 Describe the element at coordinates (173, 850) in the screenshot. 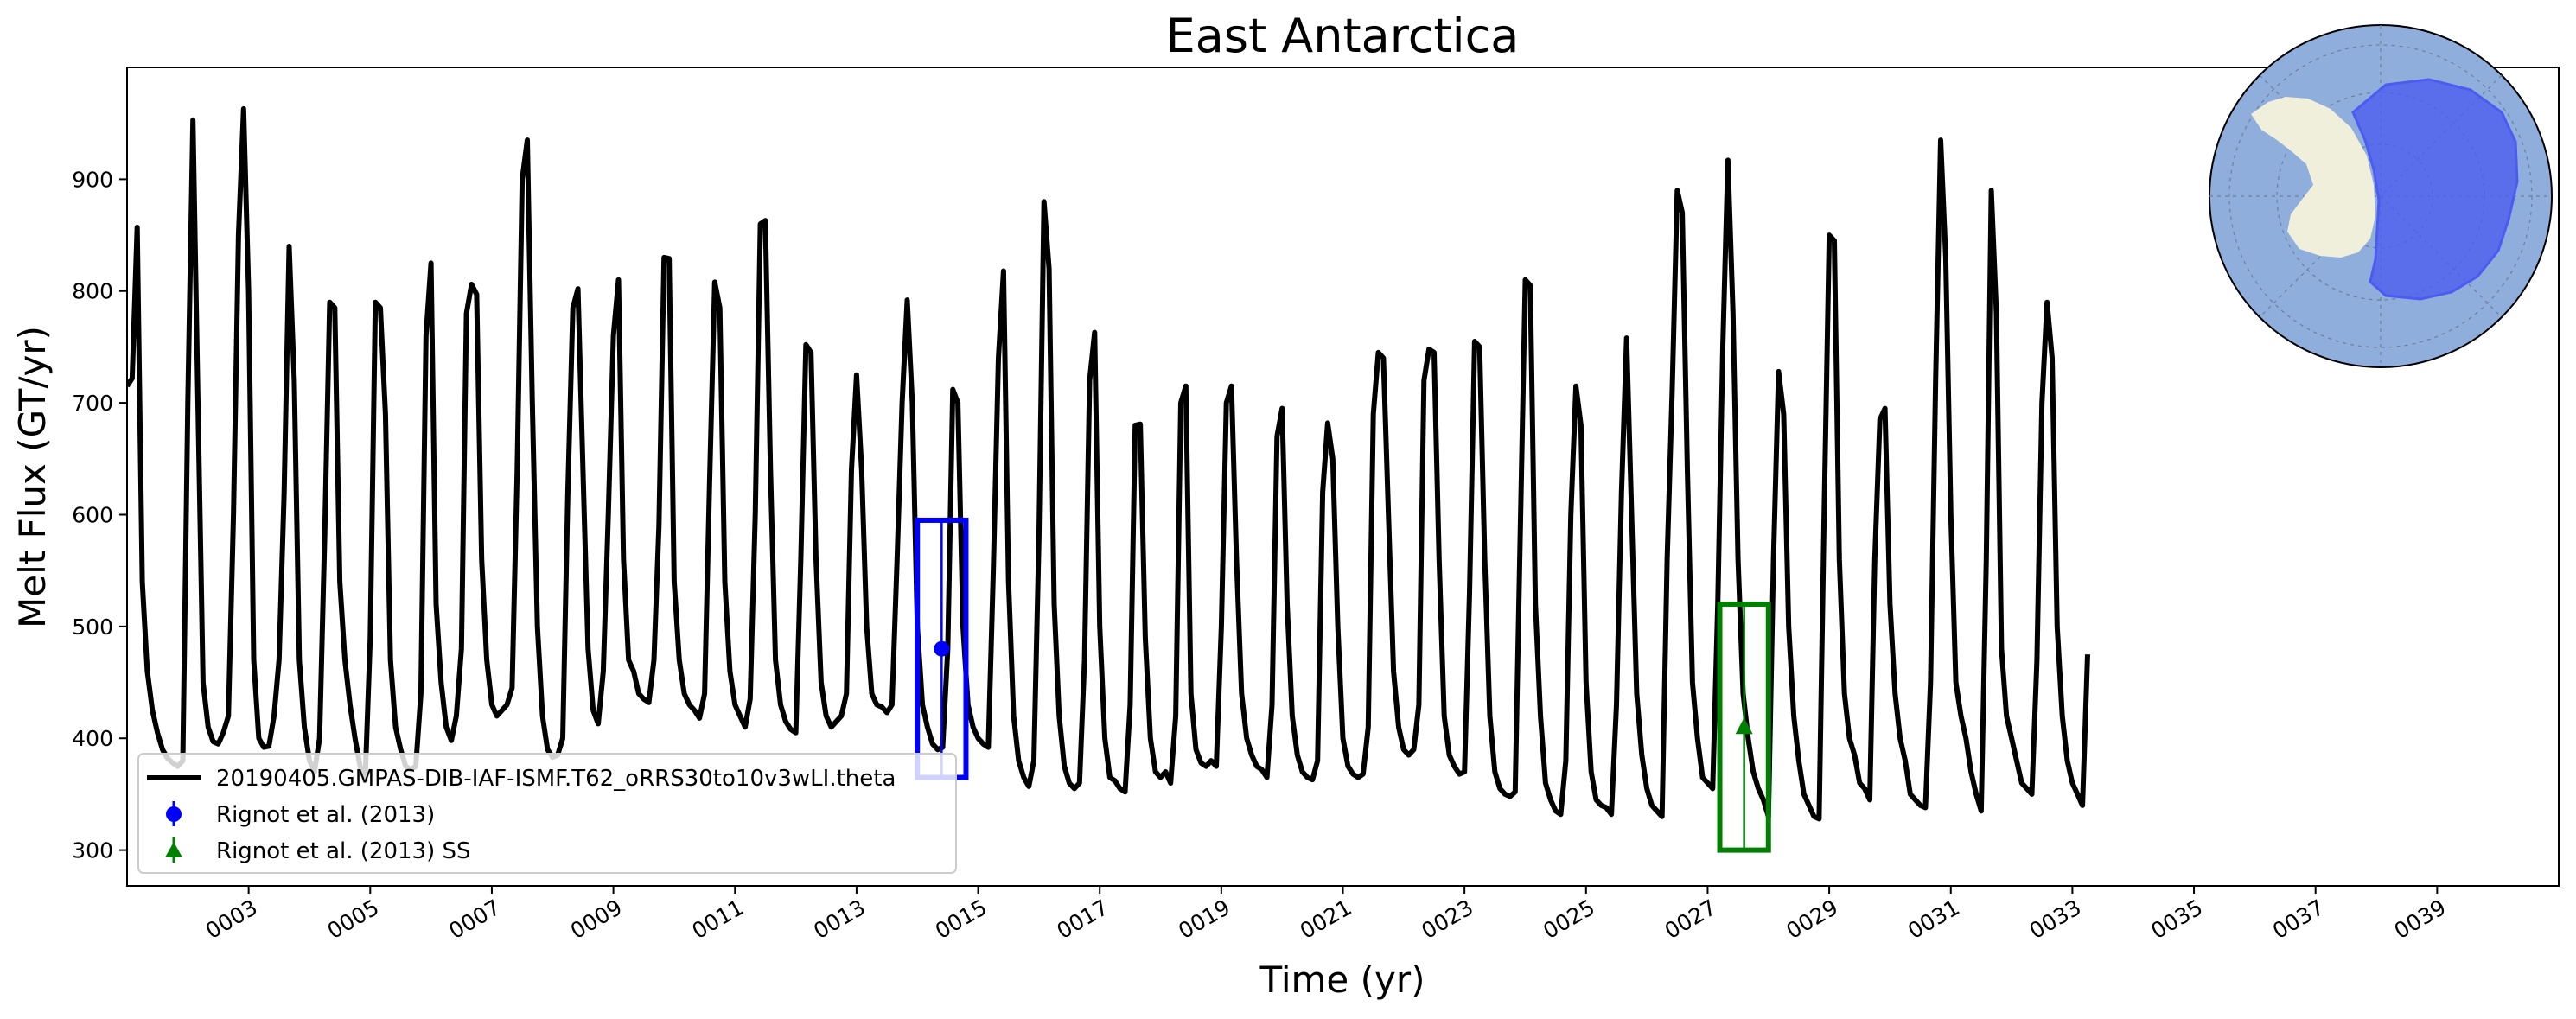

I see `legend-obs2-marker` at that location.